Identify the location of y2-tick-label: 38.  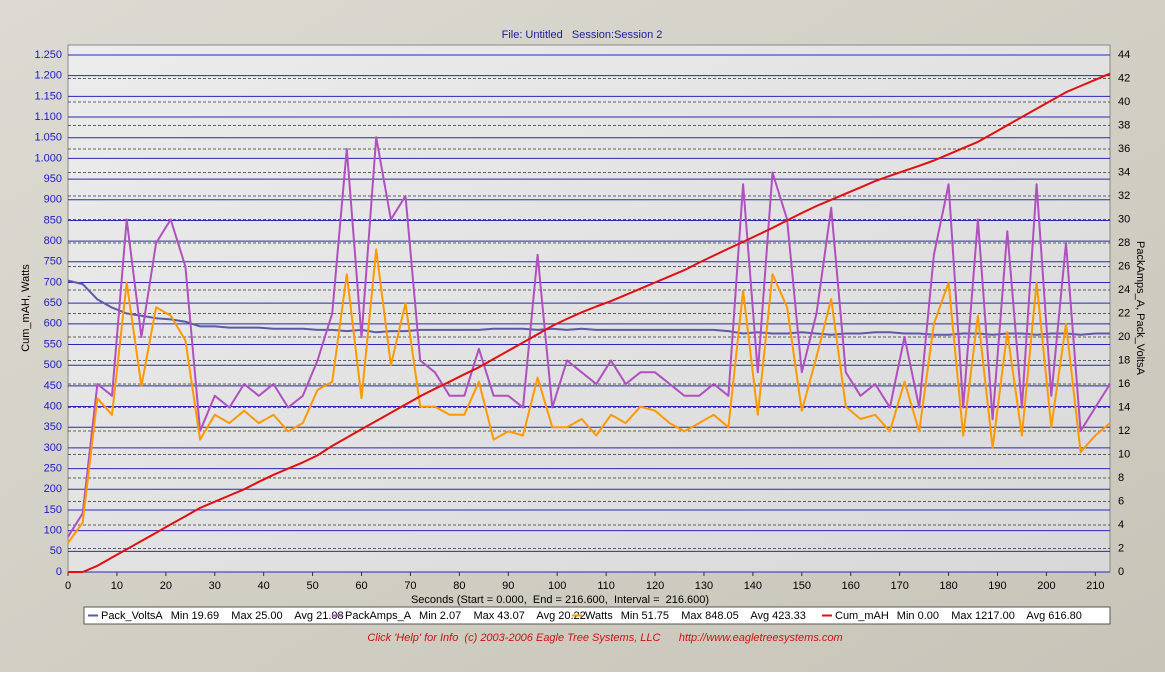
(1124, 125).